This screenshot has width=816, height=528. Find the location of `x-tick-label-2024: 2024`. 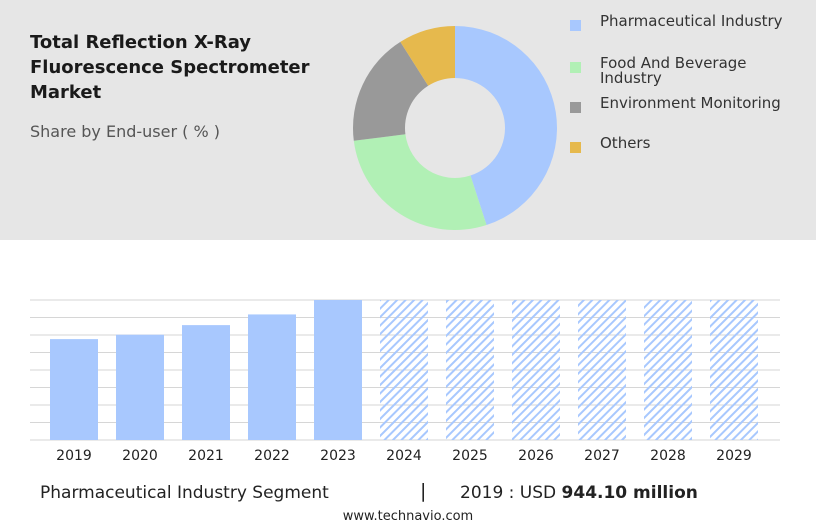

x-tick-label-2024: 2024 is located at coordinates (404, 456).